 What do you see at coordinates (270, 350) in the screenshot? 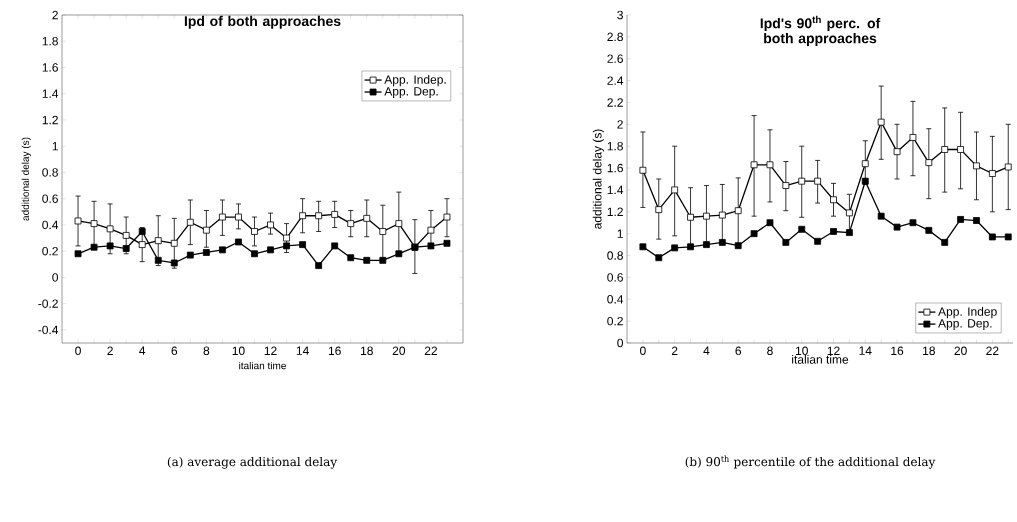
I see `x-tick-label: 12` at bounding box center [270, 350].